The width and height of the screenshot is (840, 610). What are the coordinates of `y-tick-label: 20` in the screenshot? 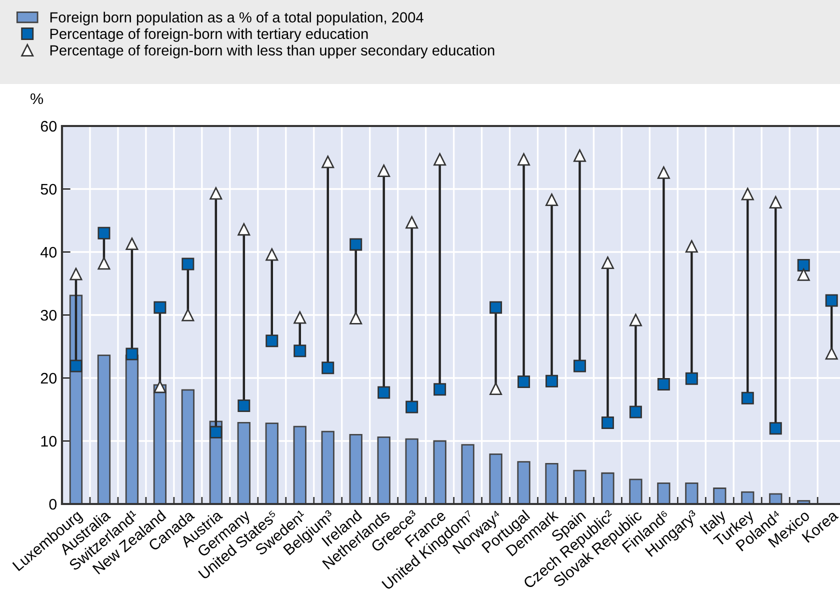 It's located at (48, 378).